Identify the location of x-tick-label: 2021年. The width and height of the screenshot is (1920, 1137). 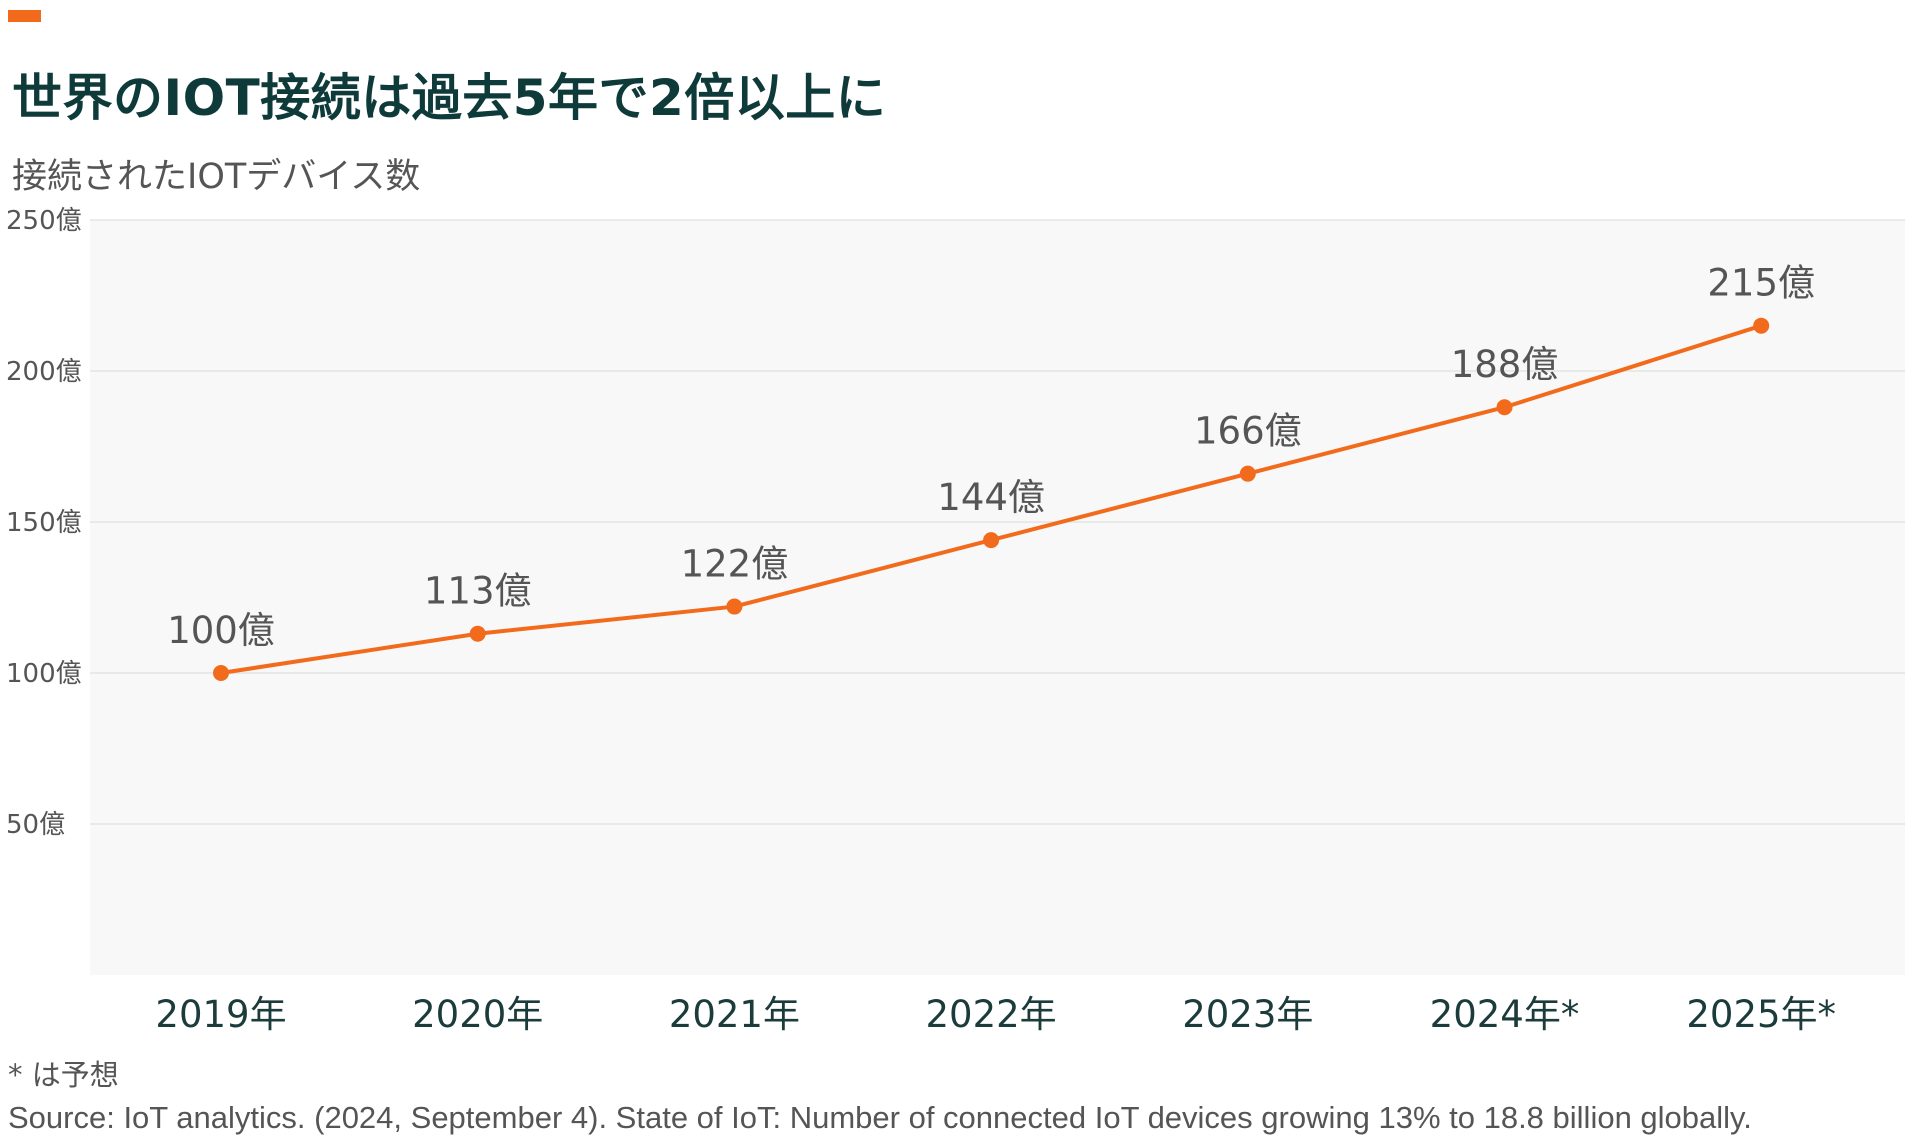
(734, 1014).